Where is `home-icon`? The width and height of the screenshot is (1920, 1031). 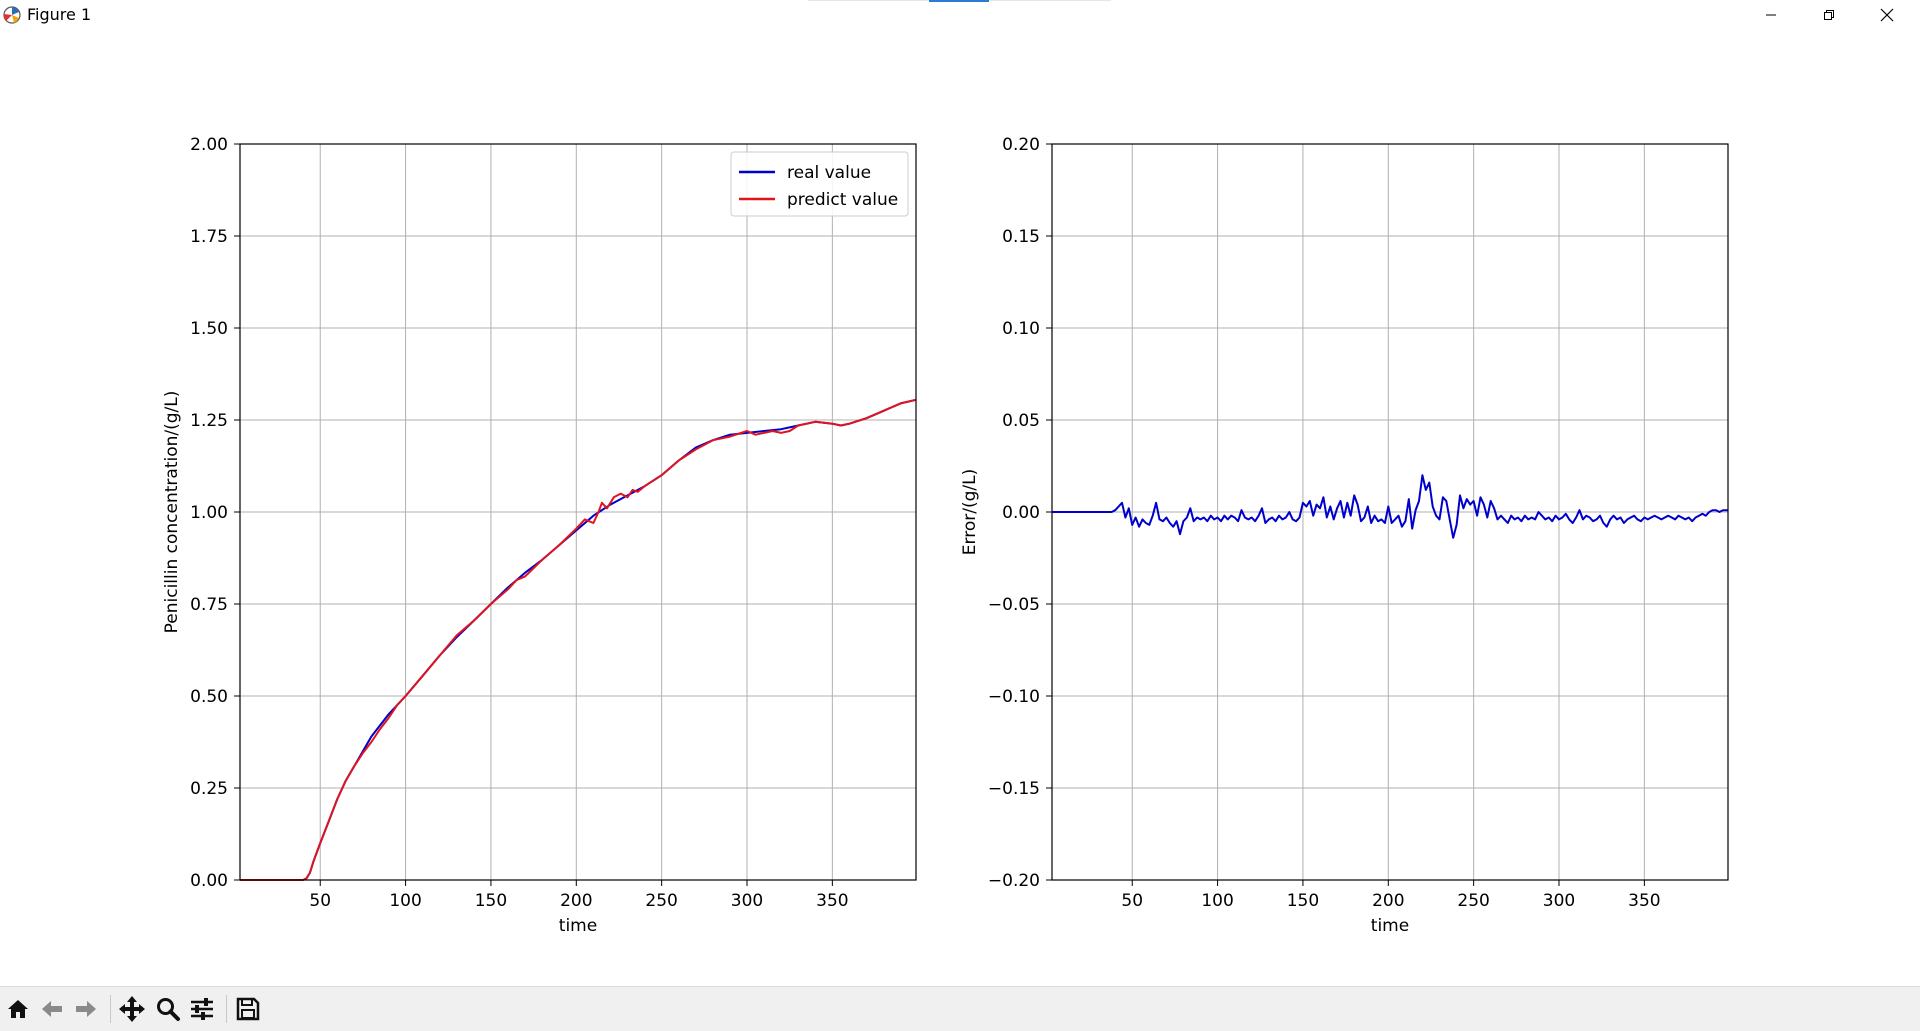 home-icon is located at coordinates (18, 1009).